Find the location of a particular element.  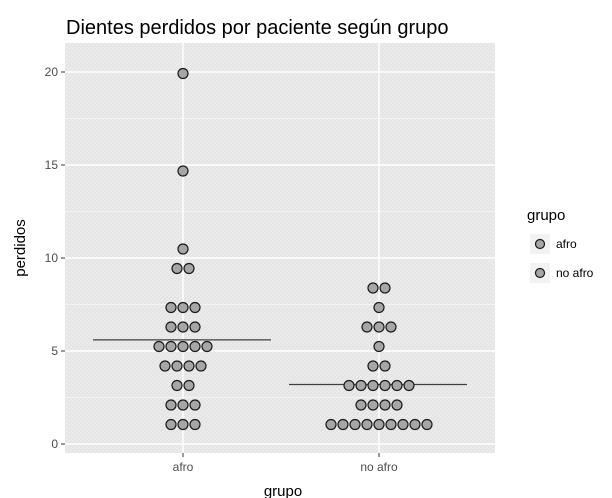

x-axis-title: grupo is located at coordinates (283, 490).